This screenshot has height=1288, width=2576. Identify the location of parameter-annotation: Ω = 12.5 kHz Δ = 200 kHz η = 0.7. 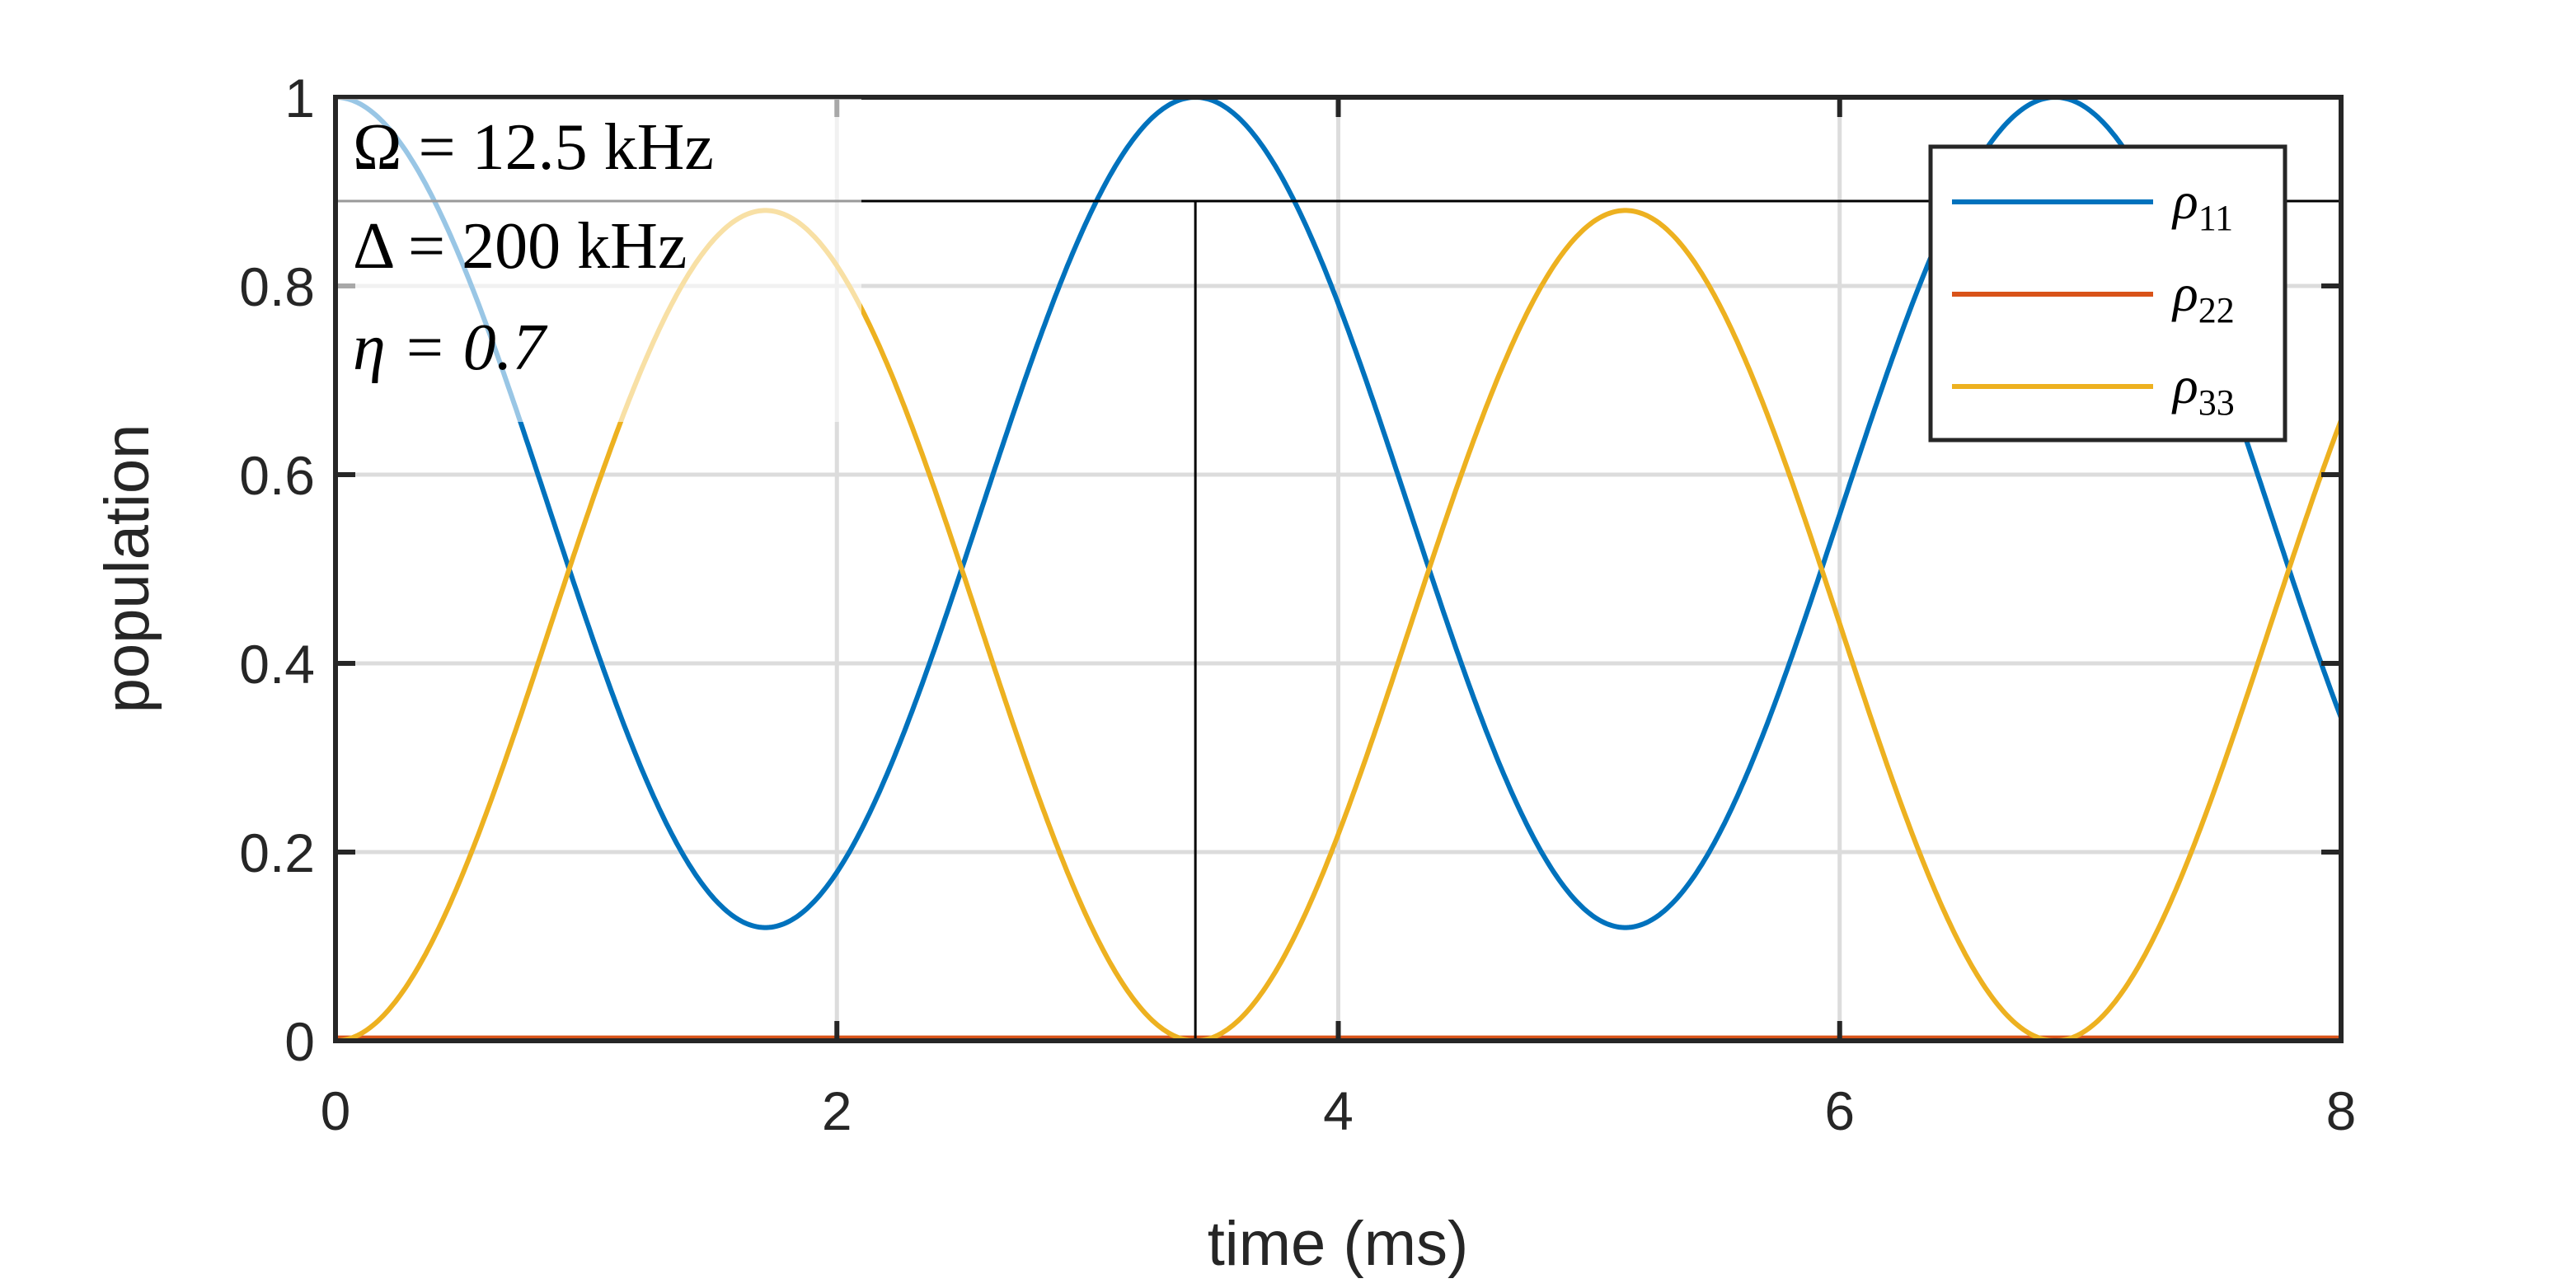
(600, 260).